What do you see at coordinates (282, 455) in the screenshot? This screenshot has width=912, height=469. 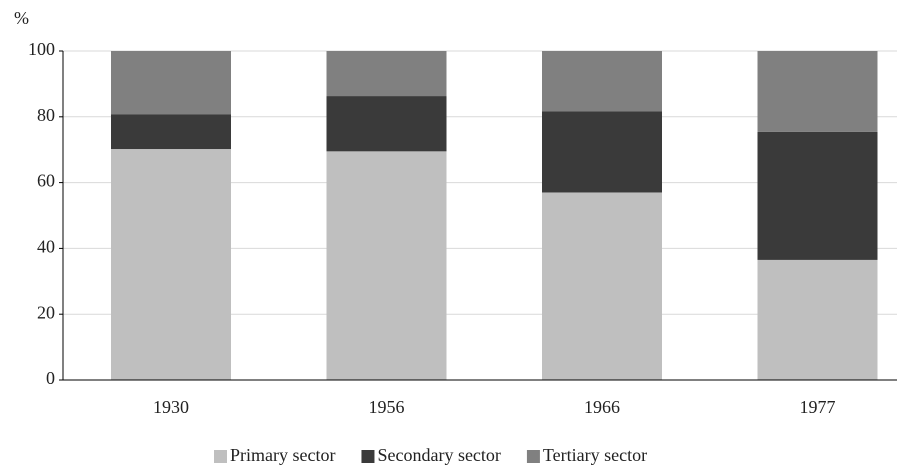 I see `legend-label: Primary sector` at bounding box center [282, 455].